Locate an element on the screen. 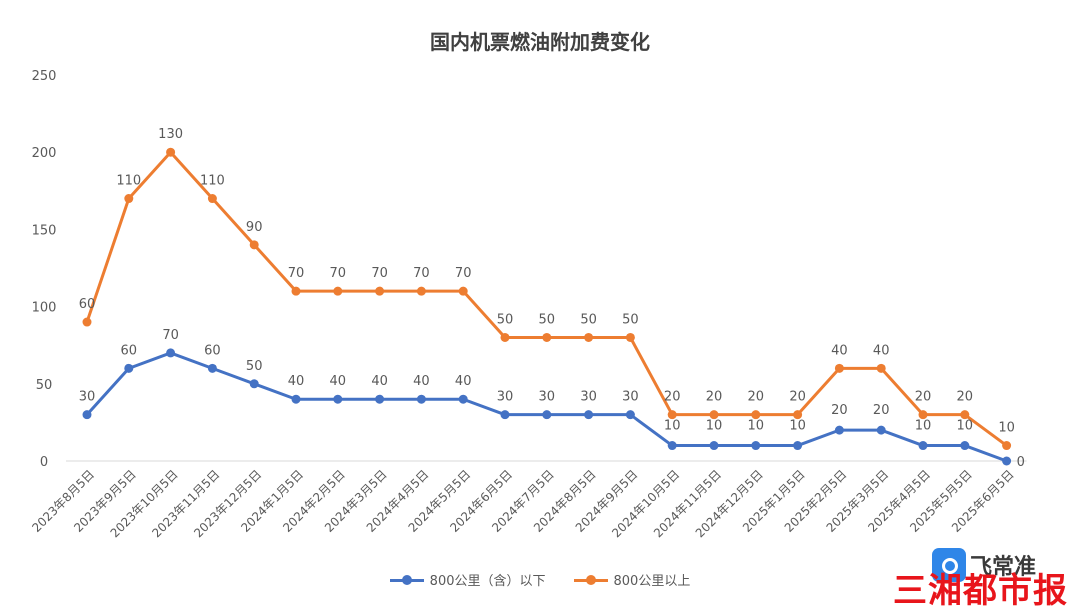 The height and width of the screenshot is (616, 1080). legend-item-above-800: 800公里以上 is located at coordinates (632, 579).